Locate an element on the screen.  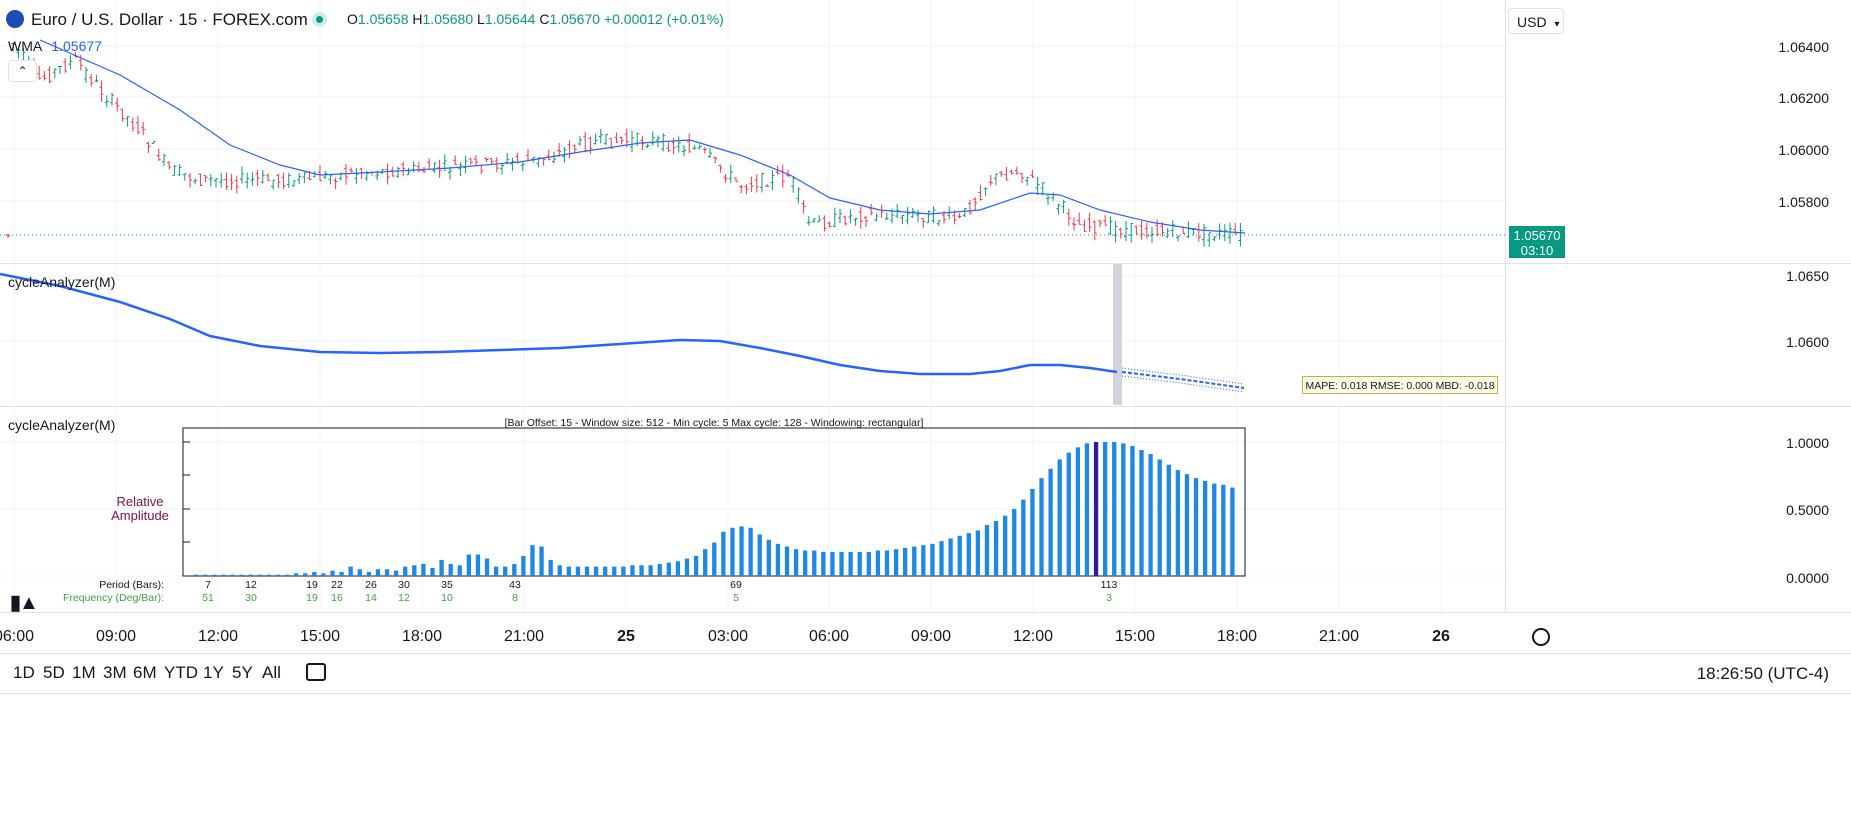
range-button-5y: 5Y is located at coordinates (242, 672).